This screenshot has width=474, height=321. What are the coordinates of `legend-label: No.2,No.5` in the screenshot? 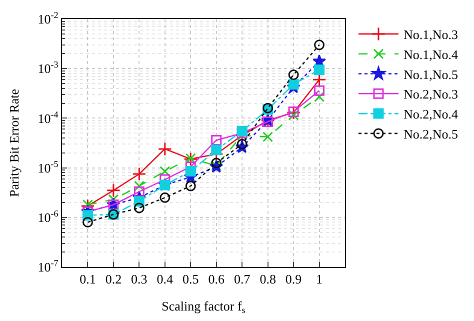 It's located at (430, 134).